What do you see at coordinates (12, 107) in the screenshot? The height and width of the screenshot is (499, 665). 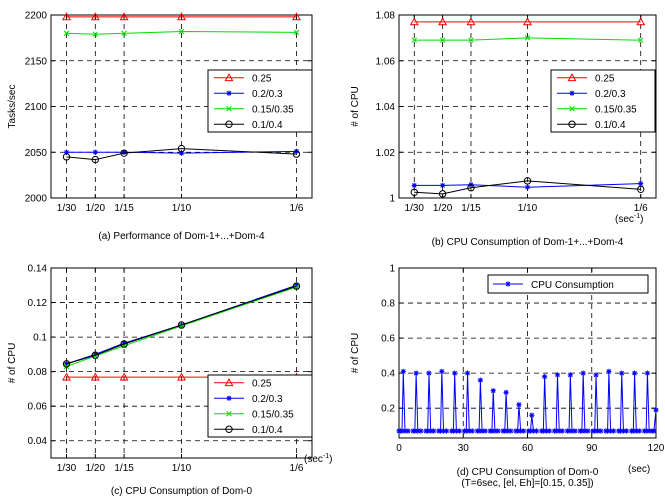 I see `y-axis-label: Tasks/sec` at bounding box center [12, 107].